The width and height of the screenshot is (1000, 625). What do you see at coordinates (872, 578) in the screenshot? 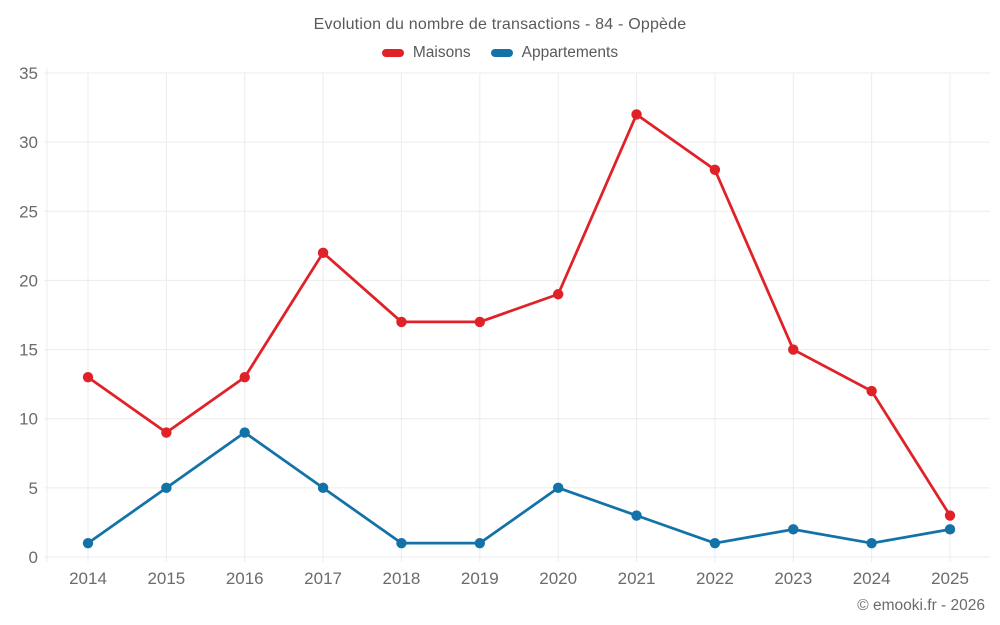
I see `x-axis-tick-label: 2024` at bounding box center [872, 578].